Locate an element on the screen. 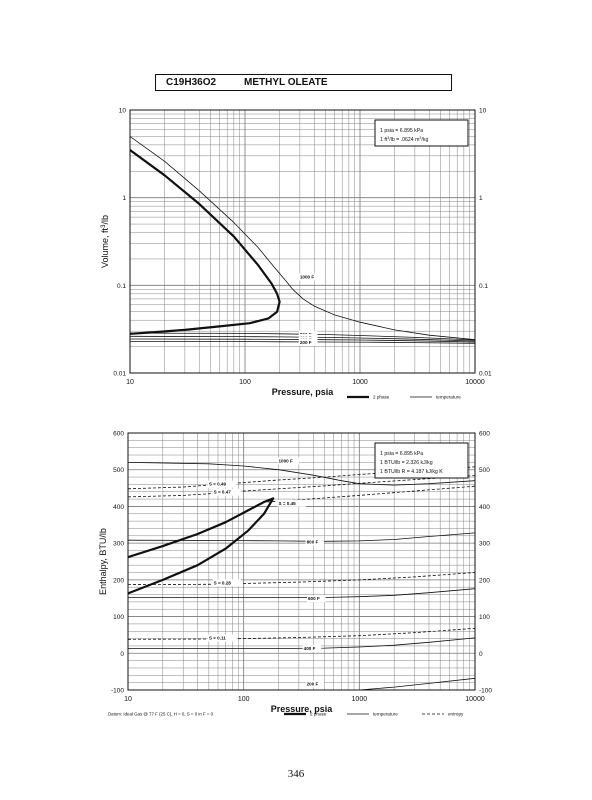 The height and width of the screenshot is (800, 592). enthalpy-y-tick-label-right: 500 is located at coordinates (484, 470).